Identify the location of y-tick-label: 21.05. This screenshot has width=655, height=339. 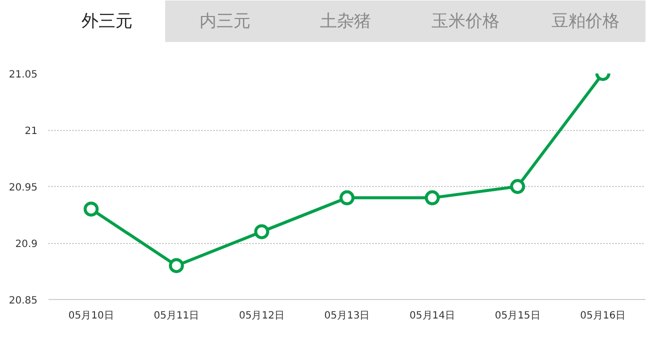
(23, 75).